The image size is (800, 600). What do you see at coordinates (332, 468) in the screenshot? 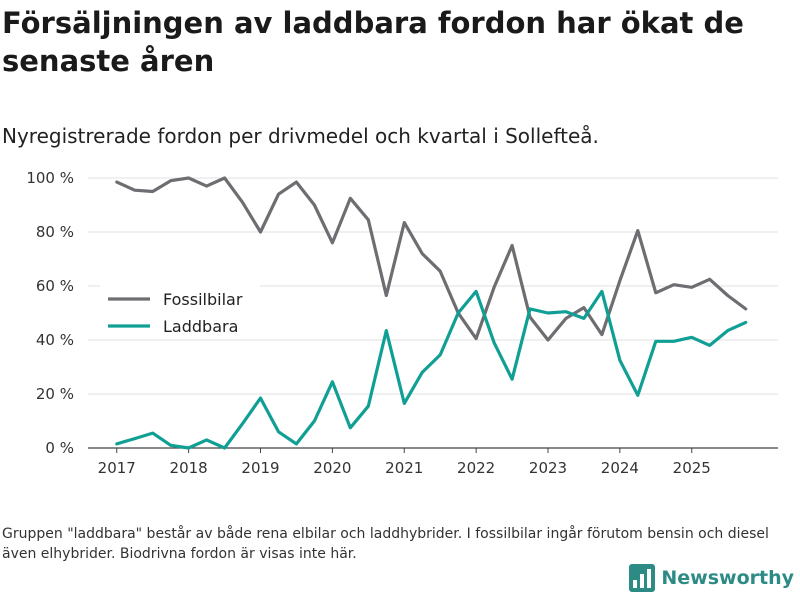
I see `x-tick-label: 2020` at bounding box center [332, 468].